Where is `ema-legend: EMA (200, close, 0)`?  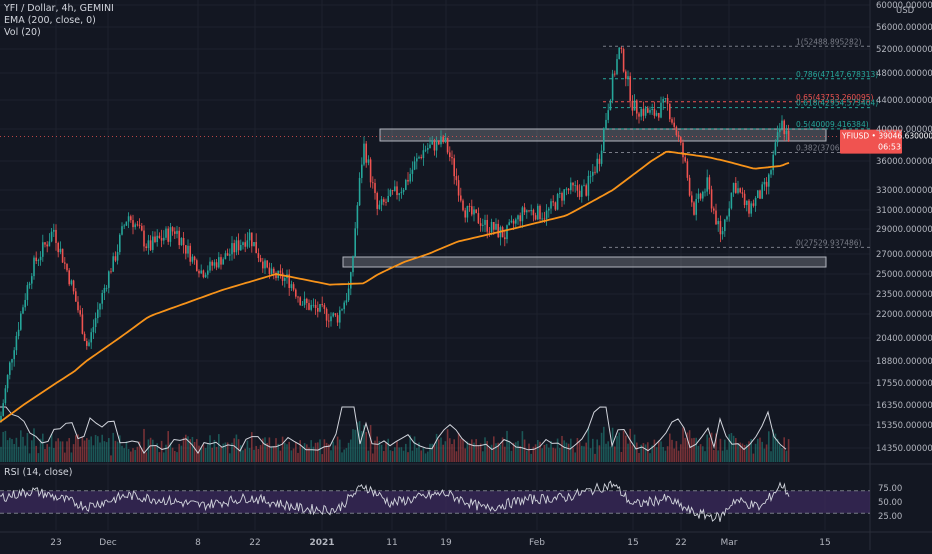
ema-legend: EMA (200, close, 0) is located at coordinates (50, 20).